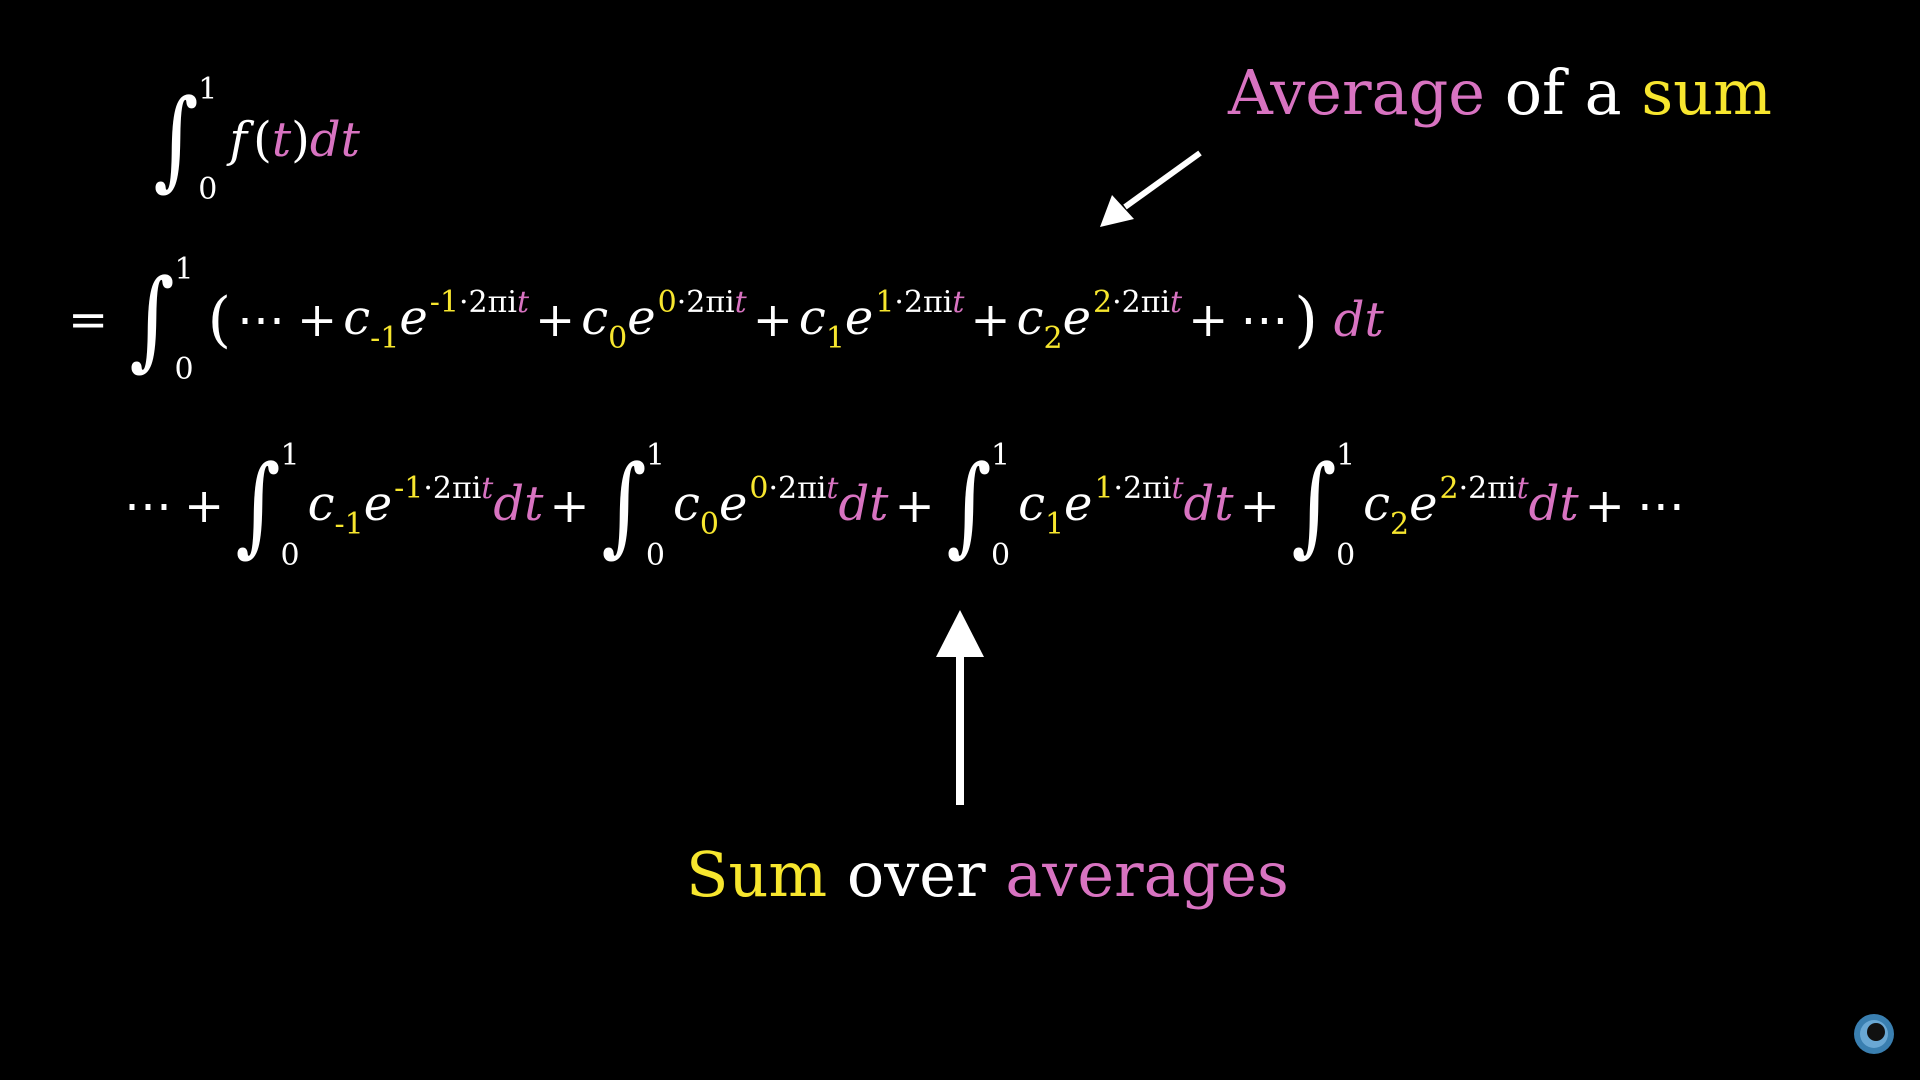 Image resolution: width=1920 pixels, height=1080 pixels. Describe the element at coordinates (881, 320) in the screenshot. I see `sum-term: c1e1·2πit` at that location.